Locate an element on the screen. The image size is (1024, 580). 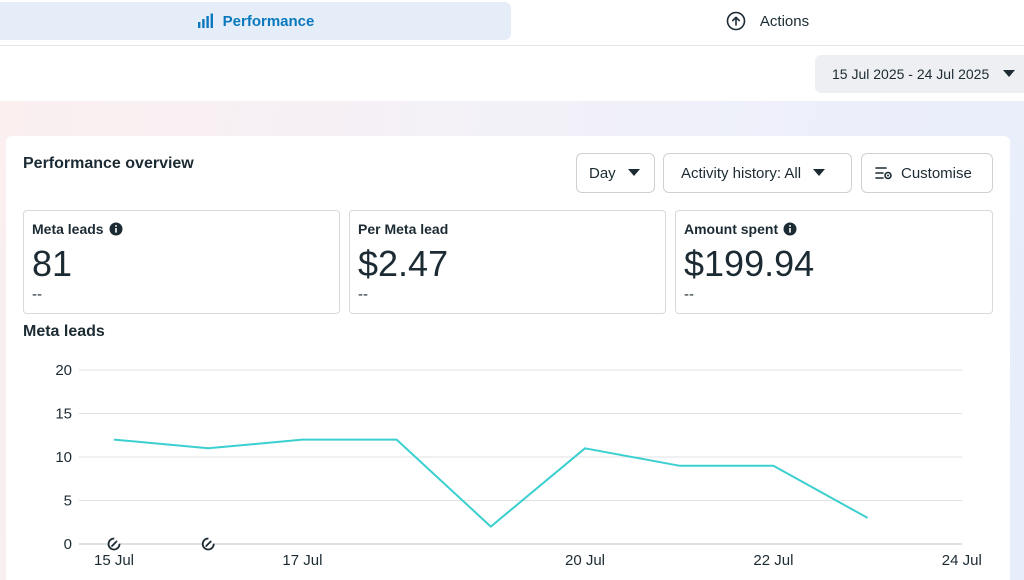
chart-title: Meta leads is located at coordinates (64, 331).